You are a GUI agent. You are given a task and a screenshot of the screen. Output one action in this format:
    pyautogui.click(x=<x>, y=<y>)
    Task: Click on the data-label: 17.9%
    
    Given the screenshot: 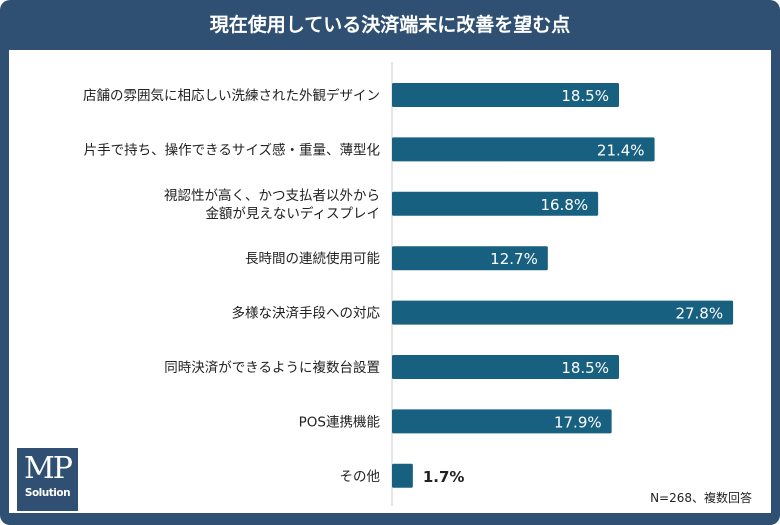 What is the action you would take?
    pyautogui.click(x=578, y=422)
    